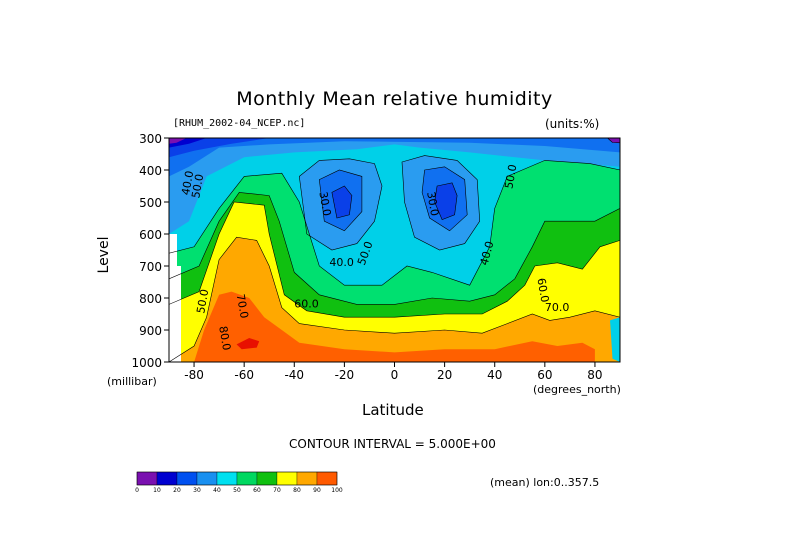 This screenshot has width=789, height=558. Describe the element at coordinates (194, 375) in the screenshot. I see `x-tick-label-0: -80` at that location.